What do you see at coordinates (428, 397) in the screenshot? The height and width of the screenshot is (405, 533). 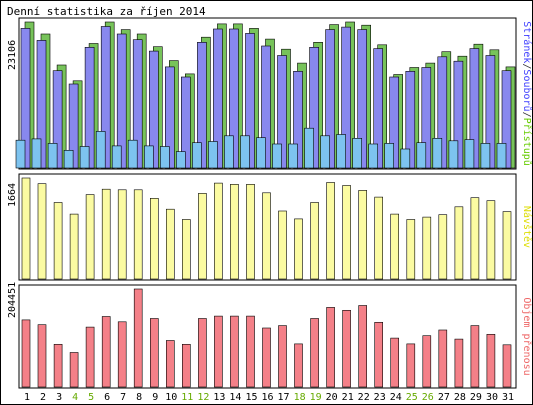 I see `x-tick-label: 26` at bounding box center [428, 397].